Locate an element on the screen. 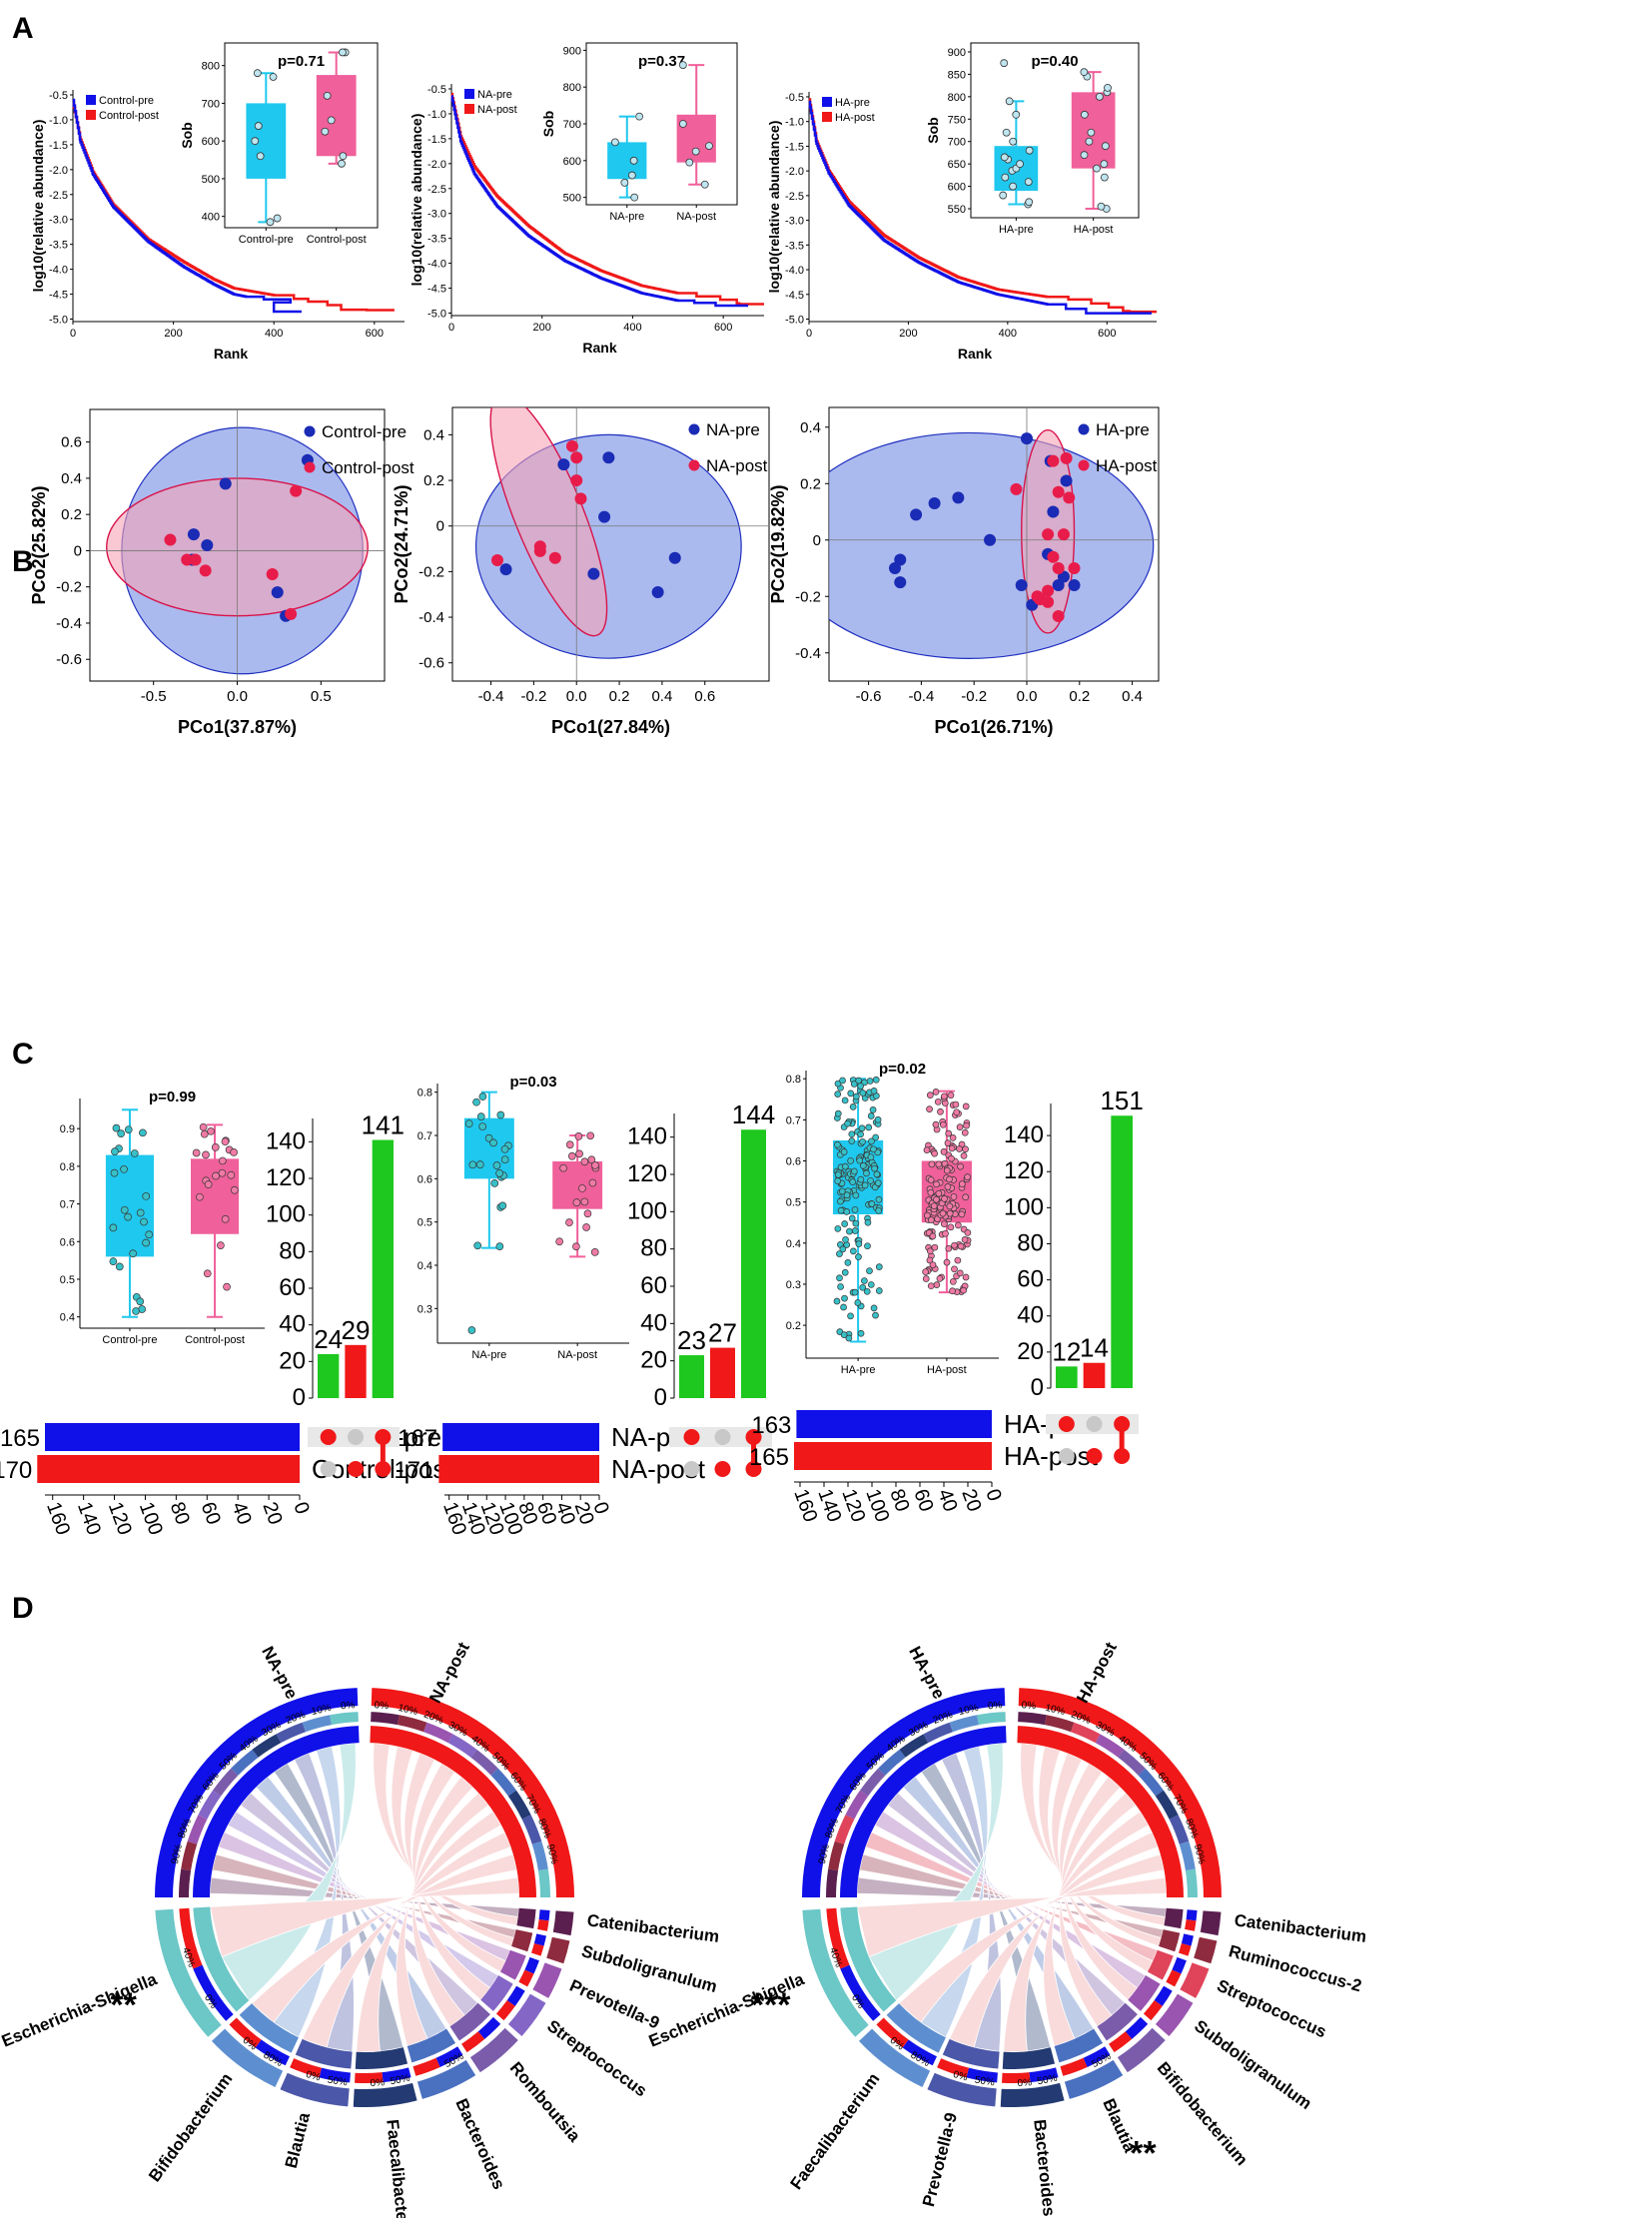  set-axis-tick-label: 0 is located at coordinates (993, 1495).